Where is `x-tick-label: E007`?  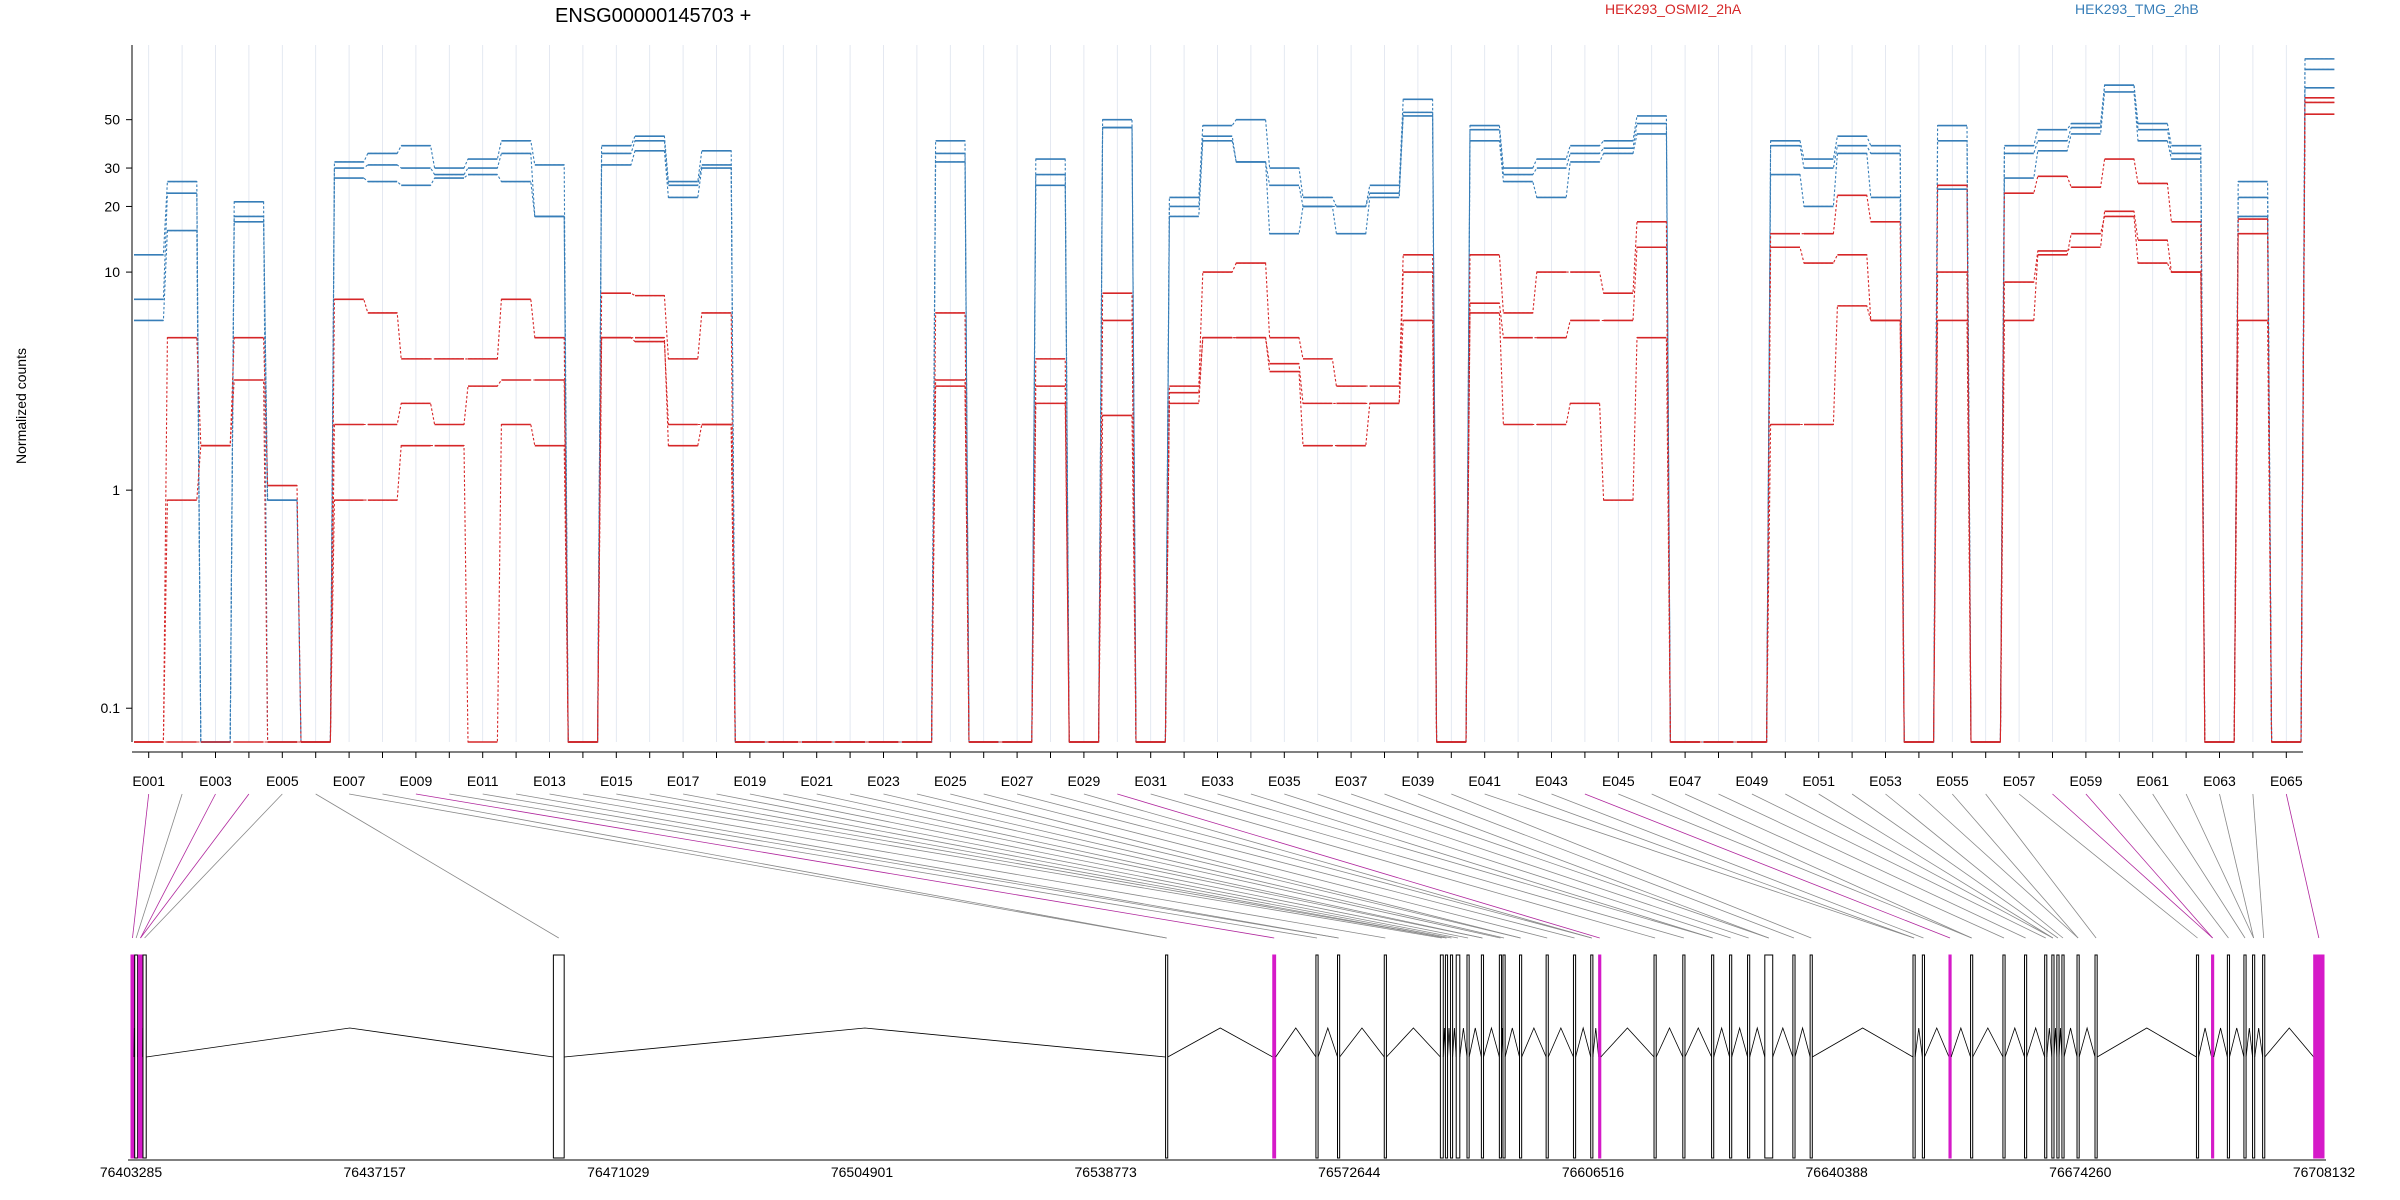 x-tick-label: E007 is located at coordinates (349, 781).